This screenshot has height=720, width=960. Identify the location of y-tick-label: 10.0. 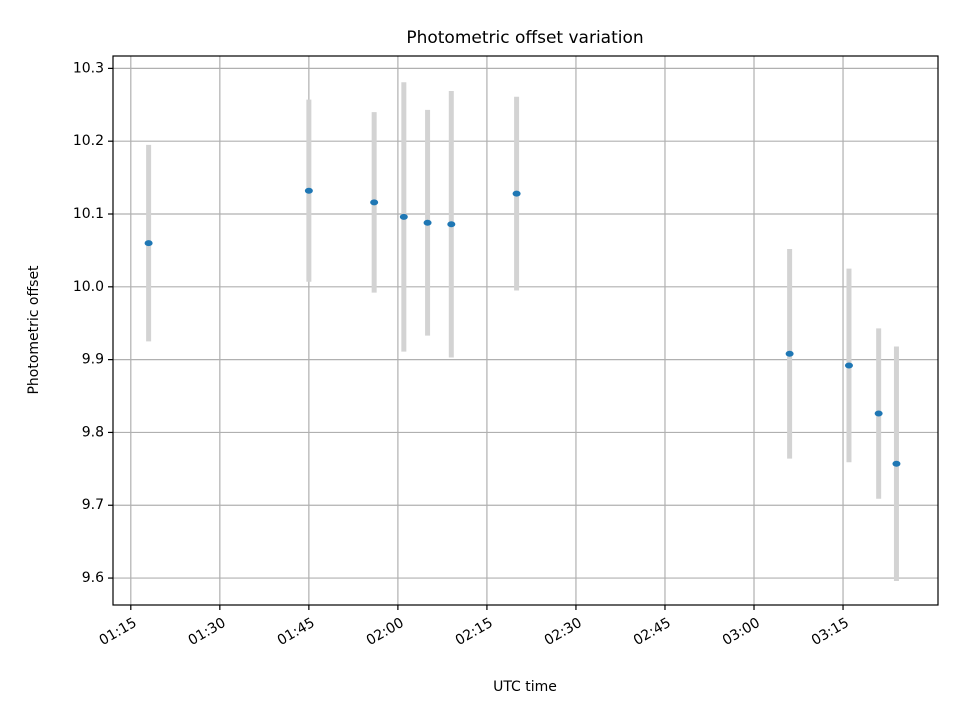
(88, 287).